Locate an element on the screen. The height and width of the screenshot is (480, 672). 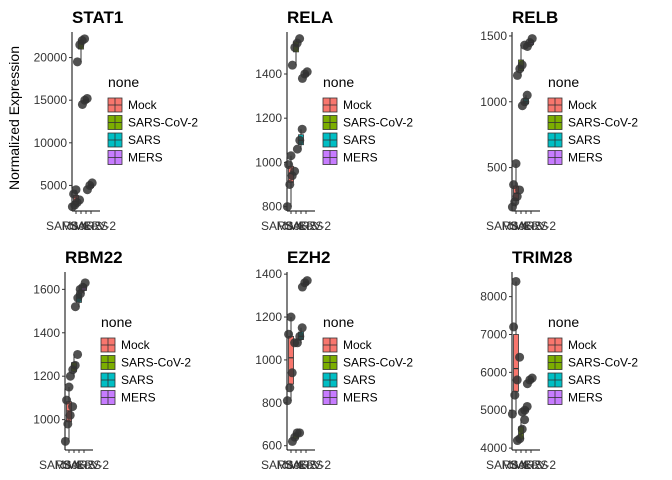
y-tick-label: 1500 is located at coordinates (493, 36).